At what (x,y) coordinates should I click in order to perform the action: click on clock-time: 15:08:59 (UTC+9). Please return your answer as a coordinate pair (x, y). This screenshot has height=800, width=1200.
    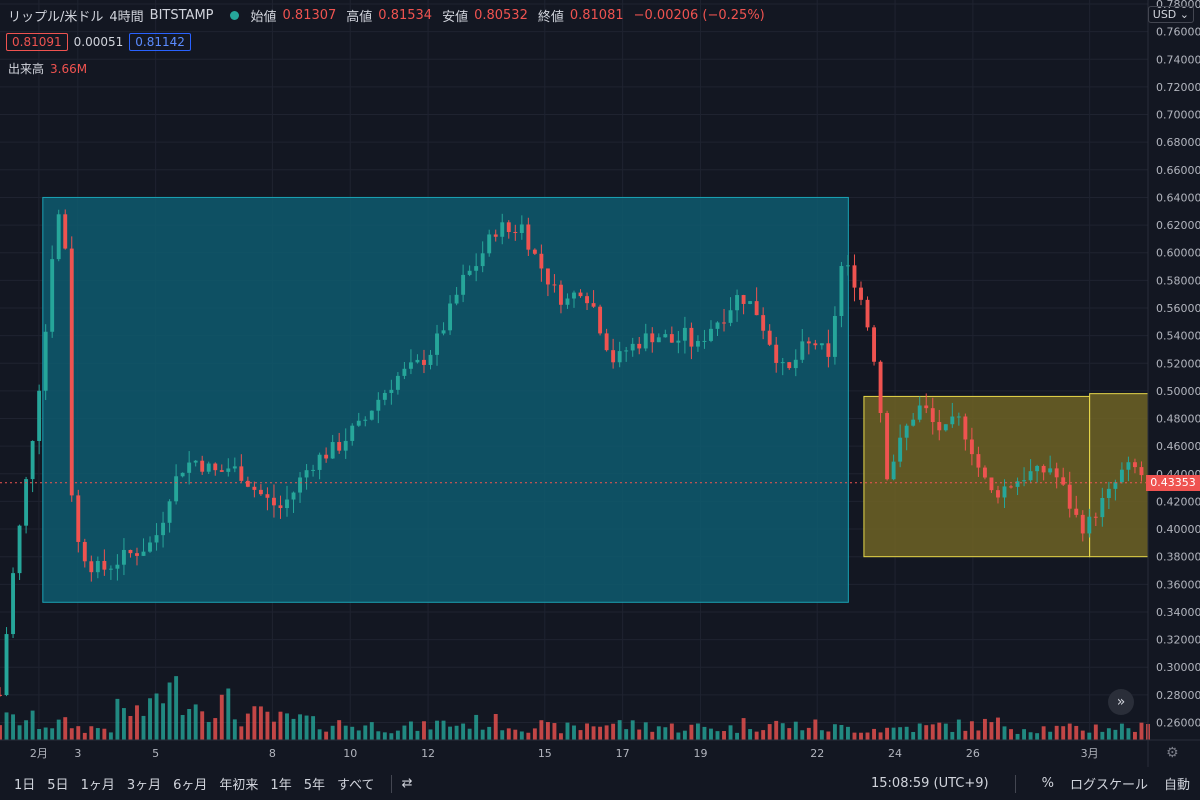
    Looking at the image, I should click on (930, 783).